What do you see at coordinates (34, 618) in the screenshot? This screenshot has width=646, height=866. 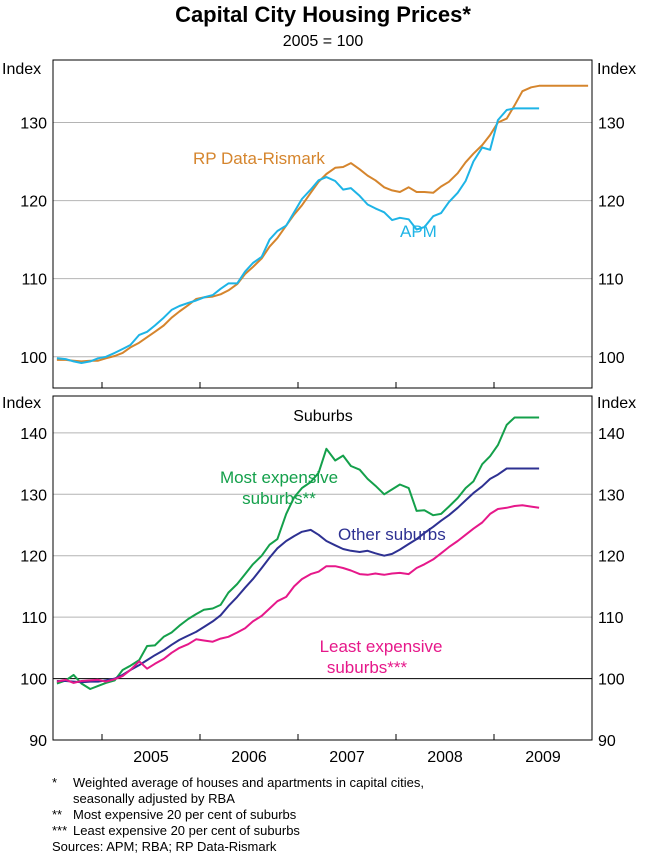 I see `bottom-ytick-left-110: 110` at bounding box center [34, 618].